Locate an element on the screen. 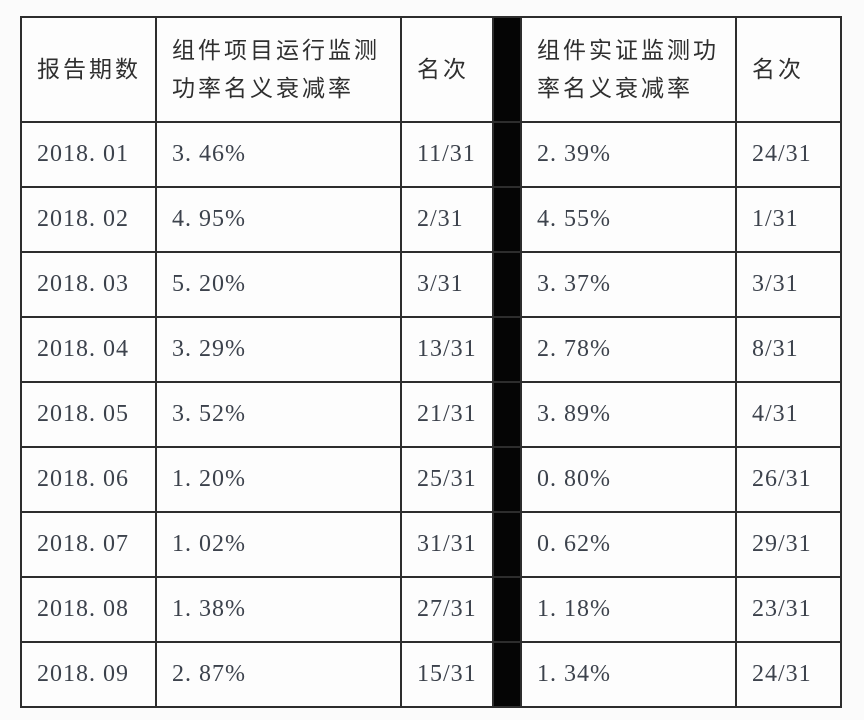 Image resolution: width=864 pixels, height=720 pixels. cell-empirical-rate: 2. 39% is located at coordinates (628, 154).